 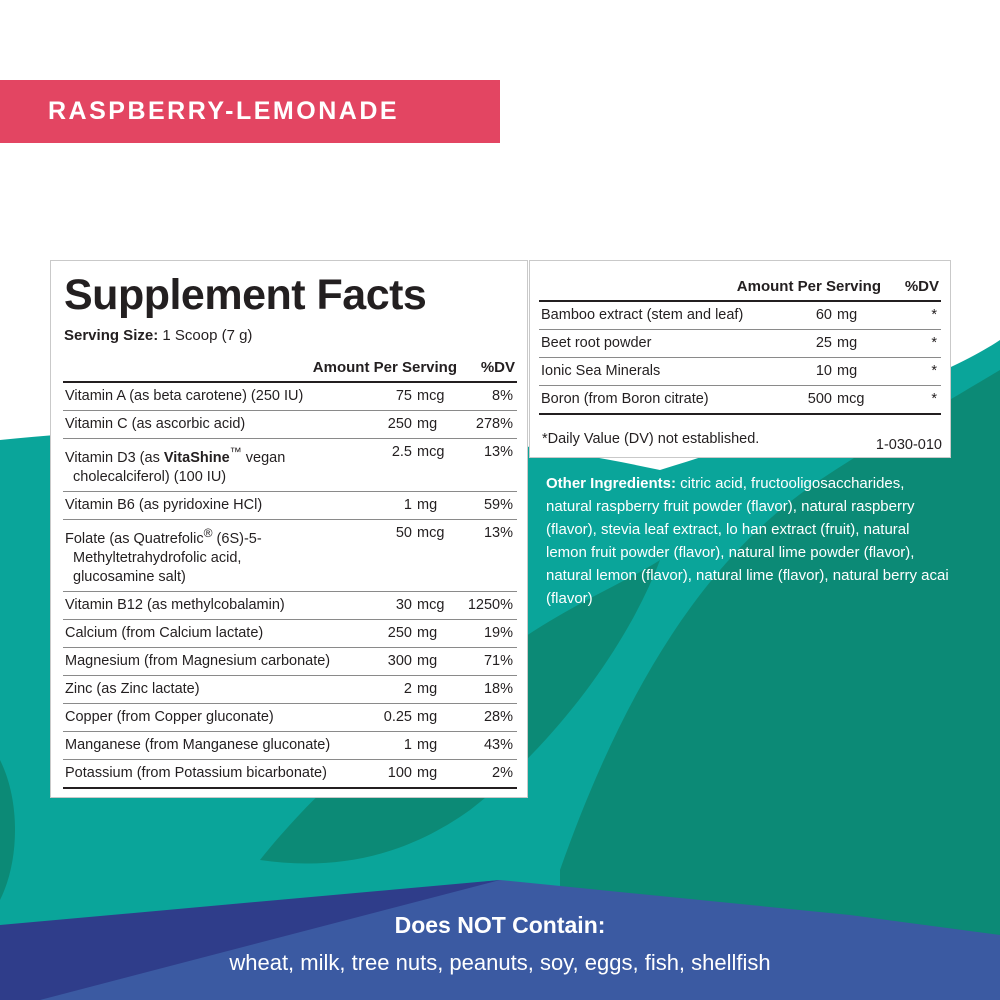 What do you see at coordinates (216, 424) in the screenshot?
I see `nutrient-name: Vitamin C (as ascorbic acid)` at bounding box center [216, 424].